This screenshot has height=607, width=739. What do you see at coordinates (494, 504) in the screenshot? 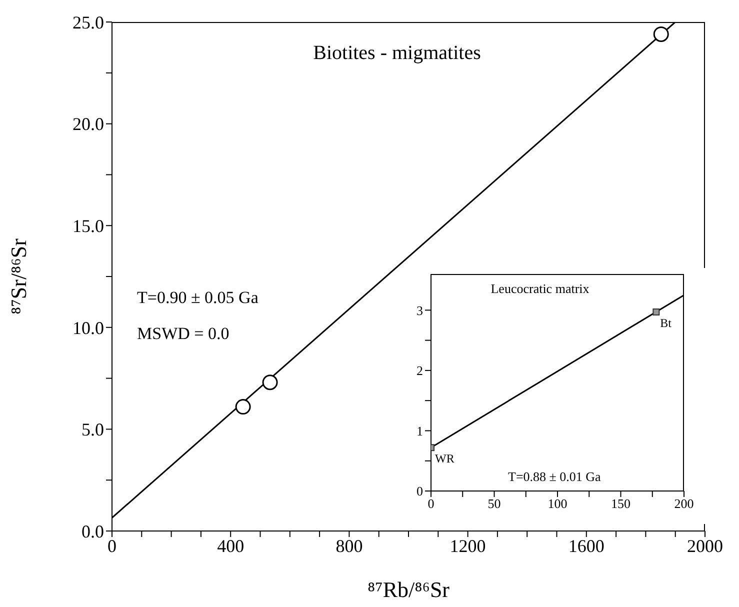
I see `x-tick-label: 50` at bounding box center [494, 504].